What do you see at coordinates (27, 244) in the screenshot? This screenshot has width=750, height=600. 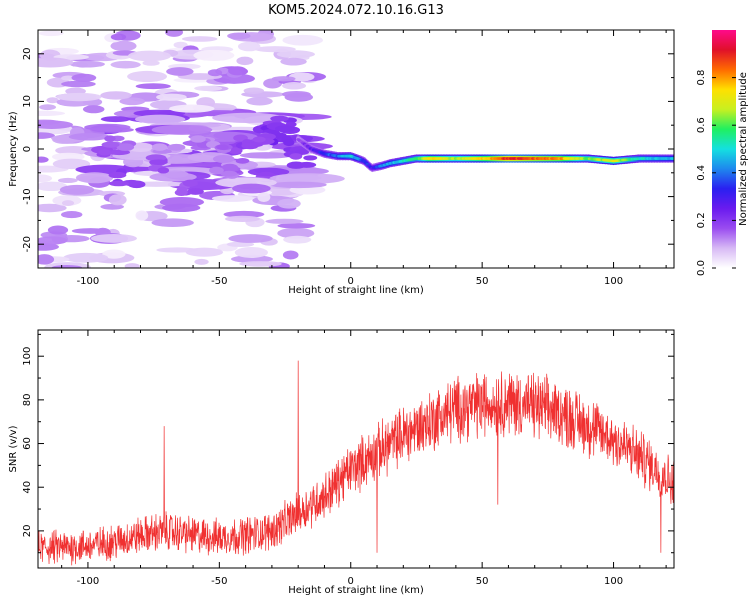 I see `y-tick-label: -20` at bounding box center [27, 244].